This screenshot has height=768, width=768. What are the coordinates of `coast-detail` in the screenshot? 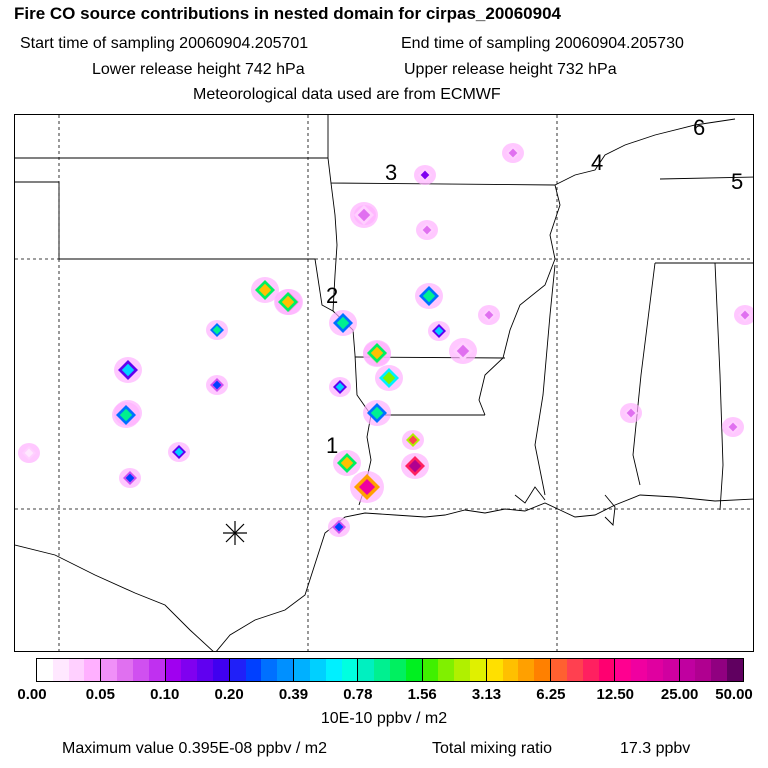 It's located at (530, 495).